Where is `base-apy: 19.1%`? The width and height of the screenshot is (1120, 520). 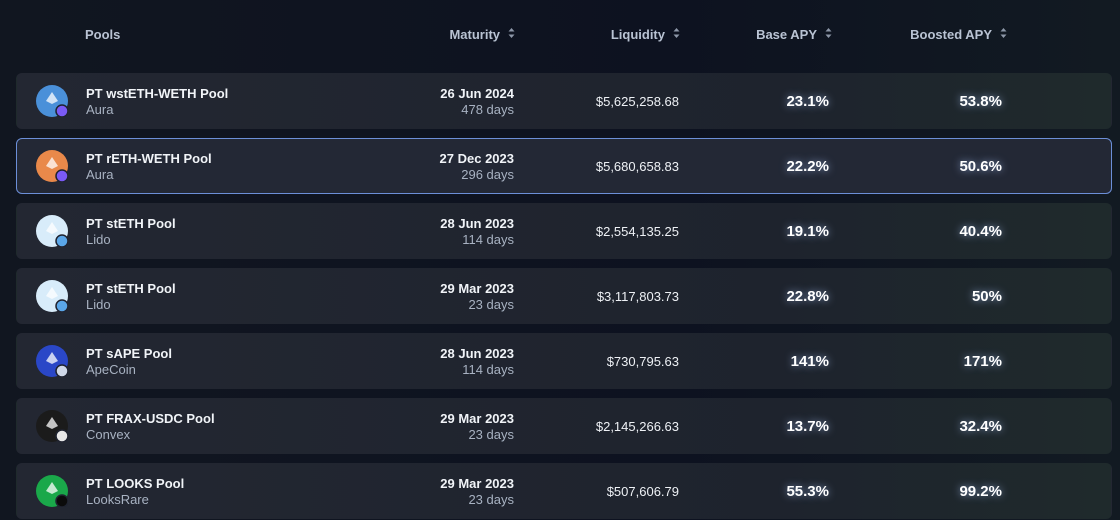 base-apy: 19.1% is located at coordinates (807, 231).